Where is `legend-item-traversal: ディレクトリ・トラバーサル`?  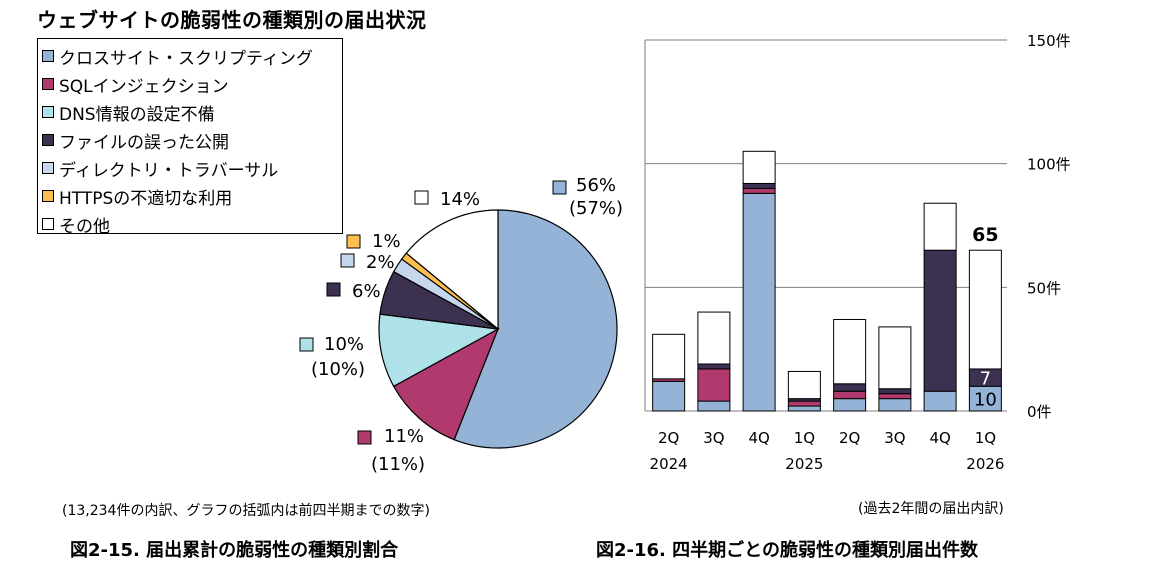 legend-item-traversal: ディレクトリ・トラバーサル is located at coordinates (192, 168).